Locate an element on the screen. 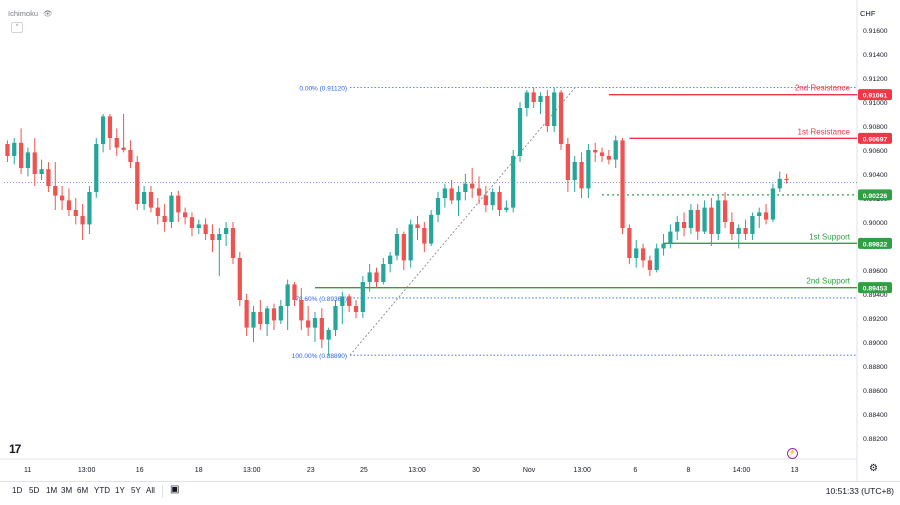  time-tick-label: 14:00 is located at coordinates (742, 470).